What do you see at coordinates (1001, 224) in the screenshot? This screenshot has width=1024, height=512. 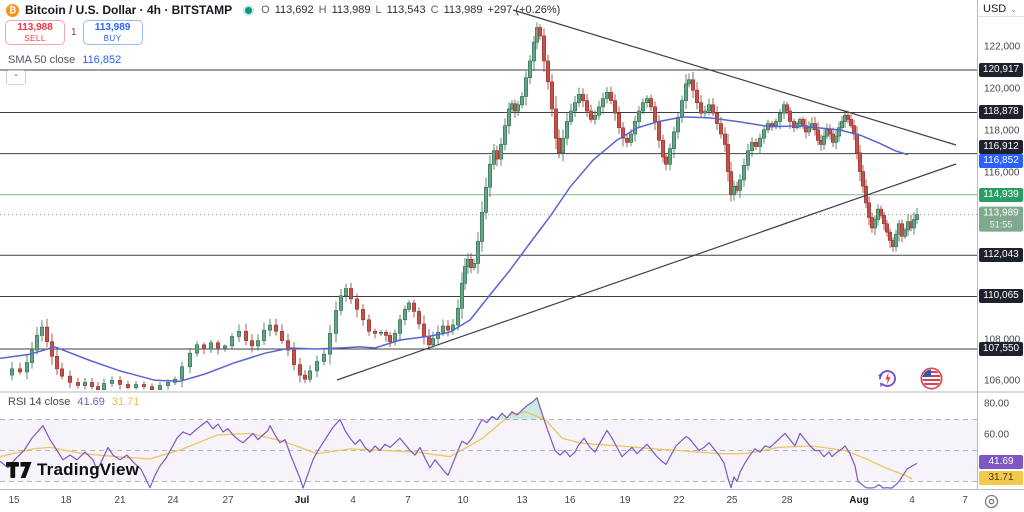 I see `bar-countdown: 51:55` at bounding box center [1001, 224].